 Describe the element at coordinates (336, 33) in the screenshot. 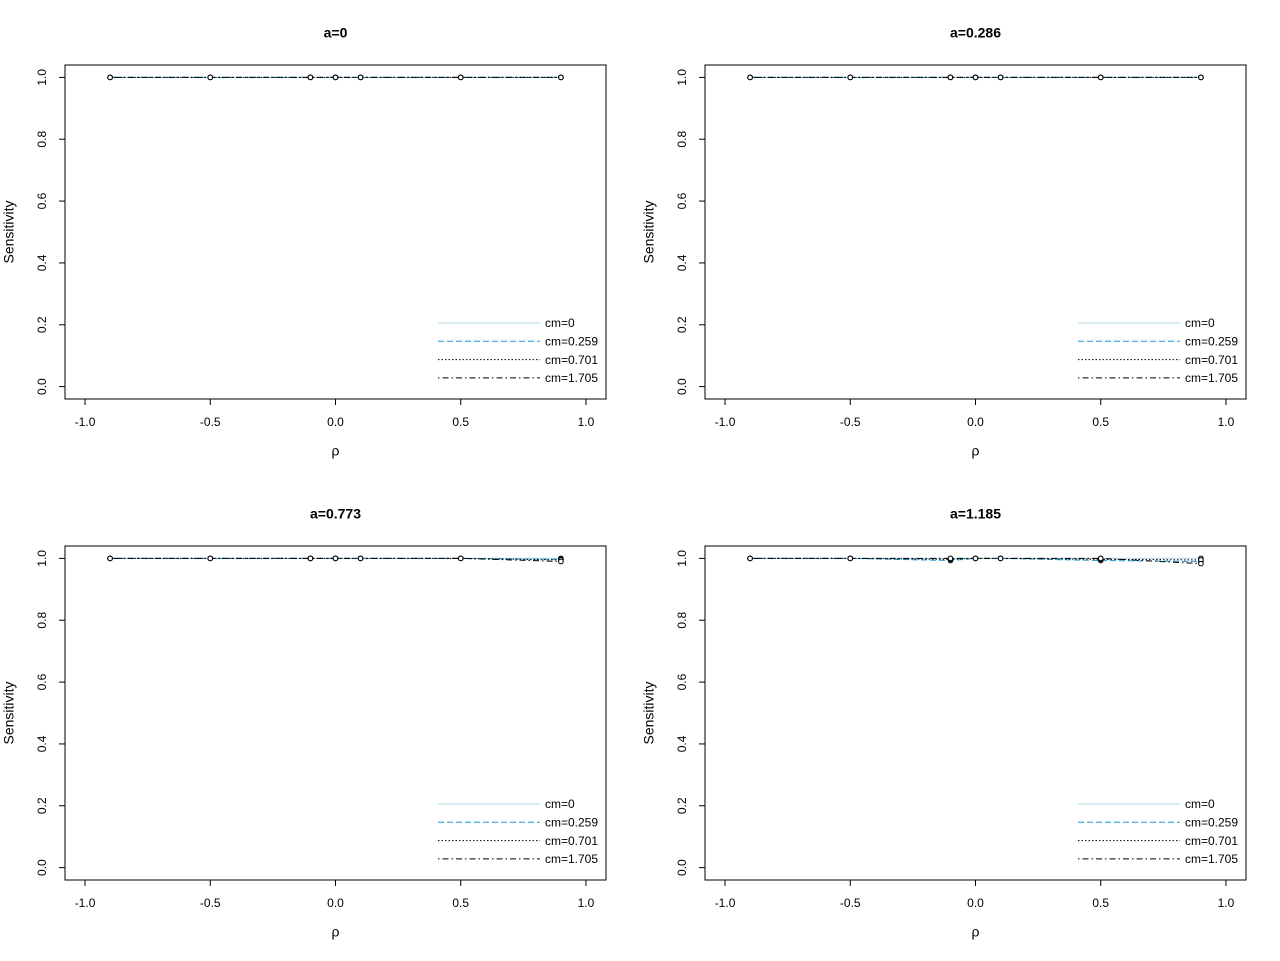

I see `panel-title: a=0` at that location.